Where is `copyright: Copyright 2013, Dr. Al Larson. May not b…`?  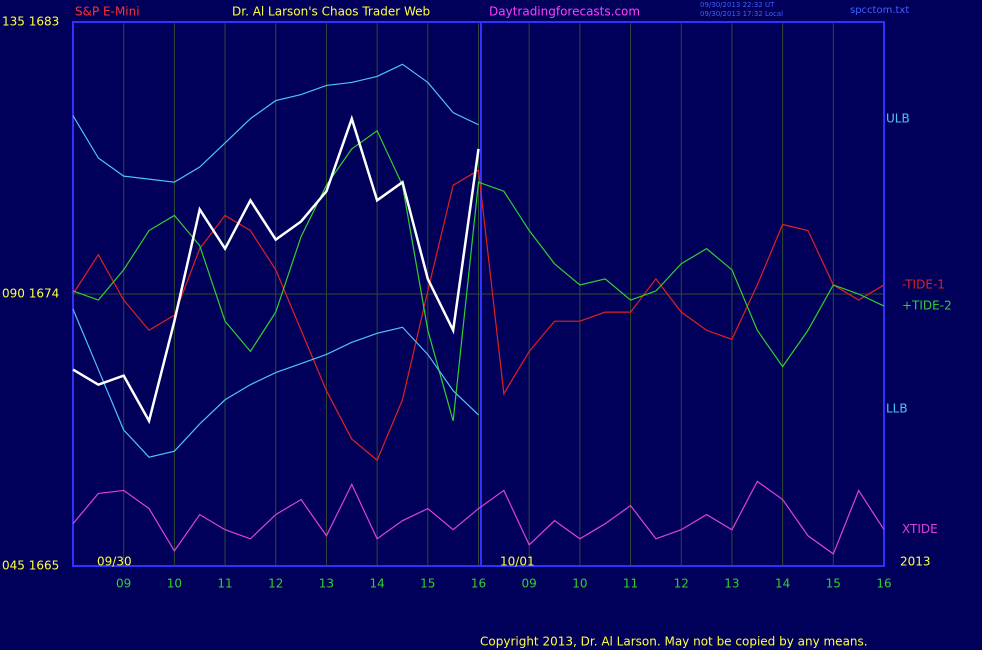
copyright: Copyright 2013, Dr. Al Larson. May not b… is located at coordinates (674, 642).